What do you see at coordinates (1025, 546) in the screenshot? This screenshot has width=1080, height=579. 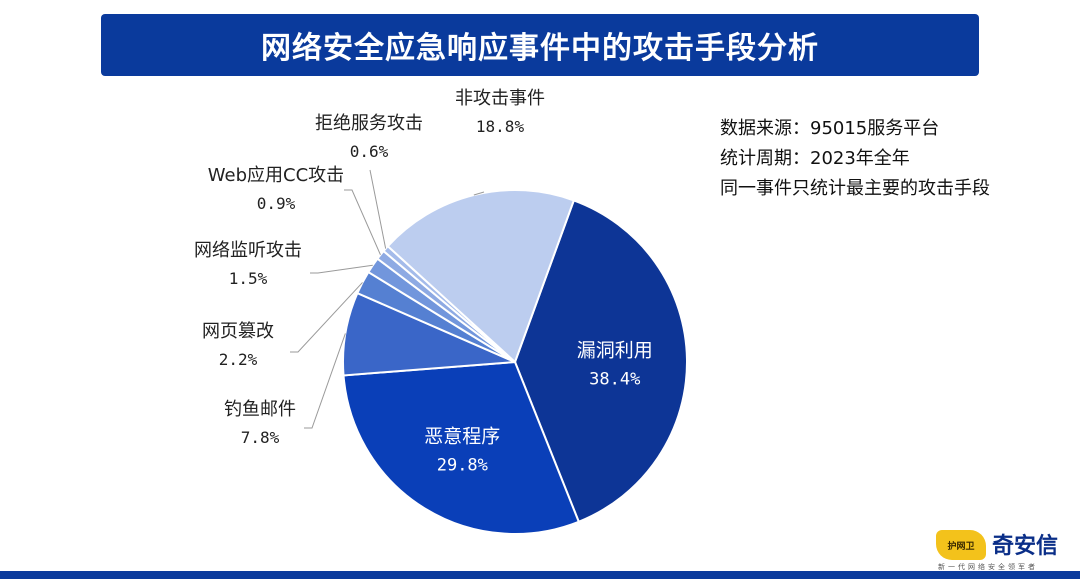 I see `logo-name: 奇安信` at bounding box center [1025, 546].